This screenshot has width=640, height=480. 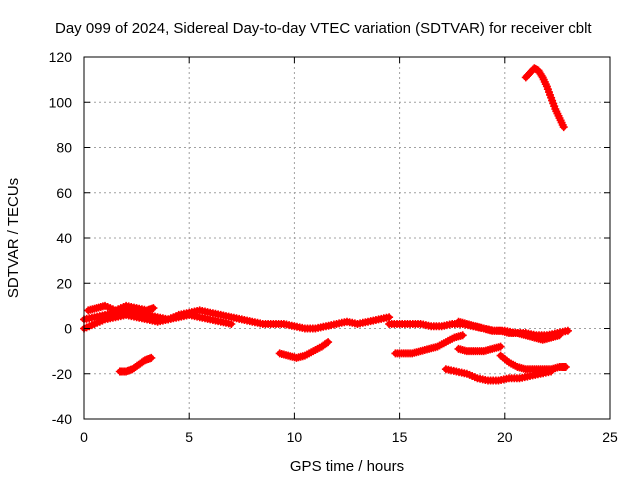 I want to click on y-tick-label: 80, so click(x=64, y=148).